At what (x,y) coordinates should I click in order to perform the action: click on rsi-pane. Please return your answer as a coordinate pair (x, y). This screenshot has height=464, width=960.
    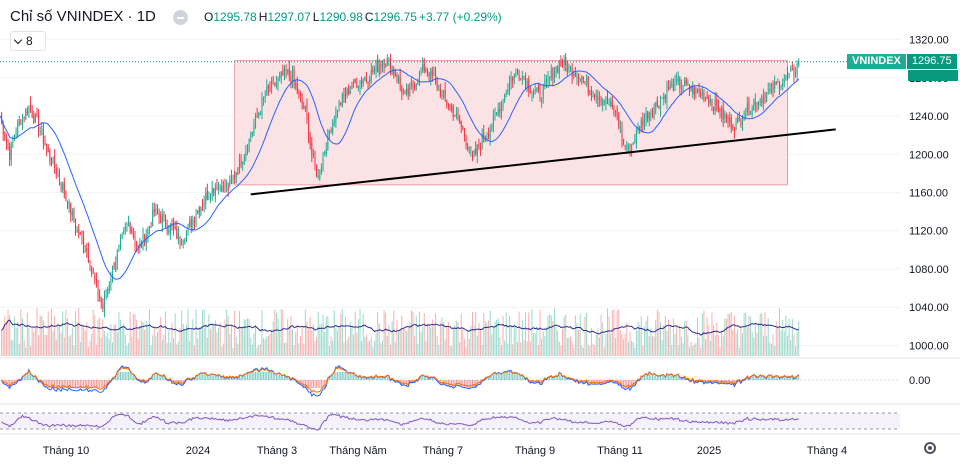
    Looking at the image, I should click on (450, 421).